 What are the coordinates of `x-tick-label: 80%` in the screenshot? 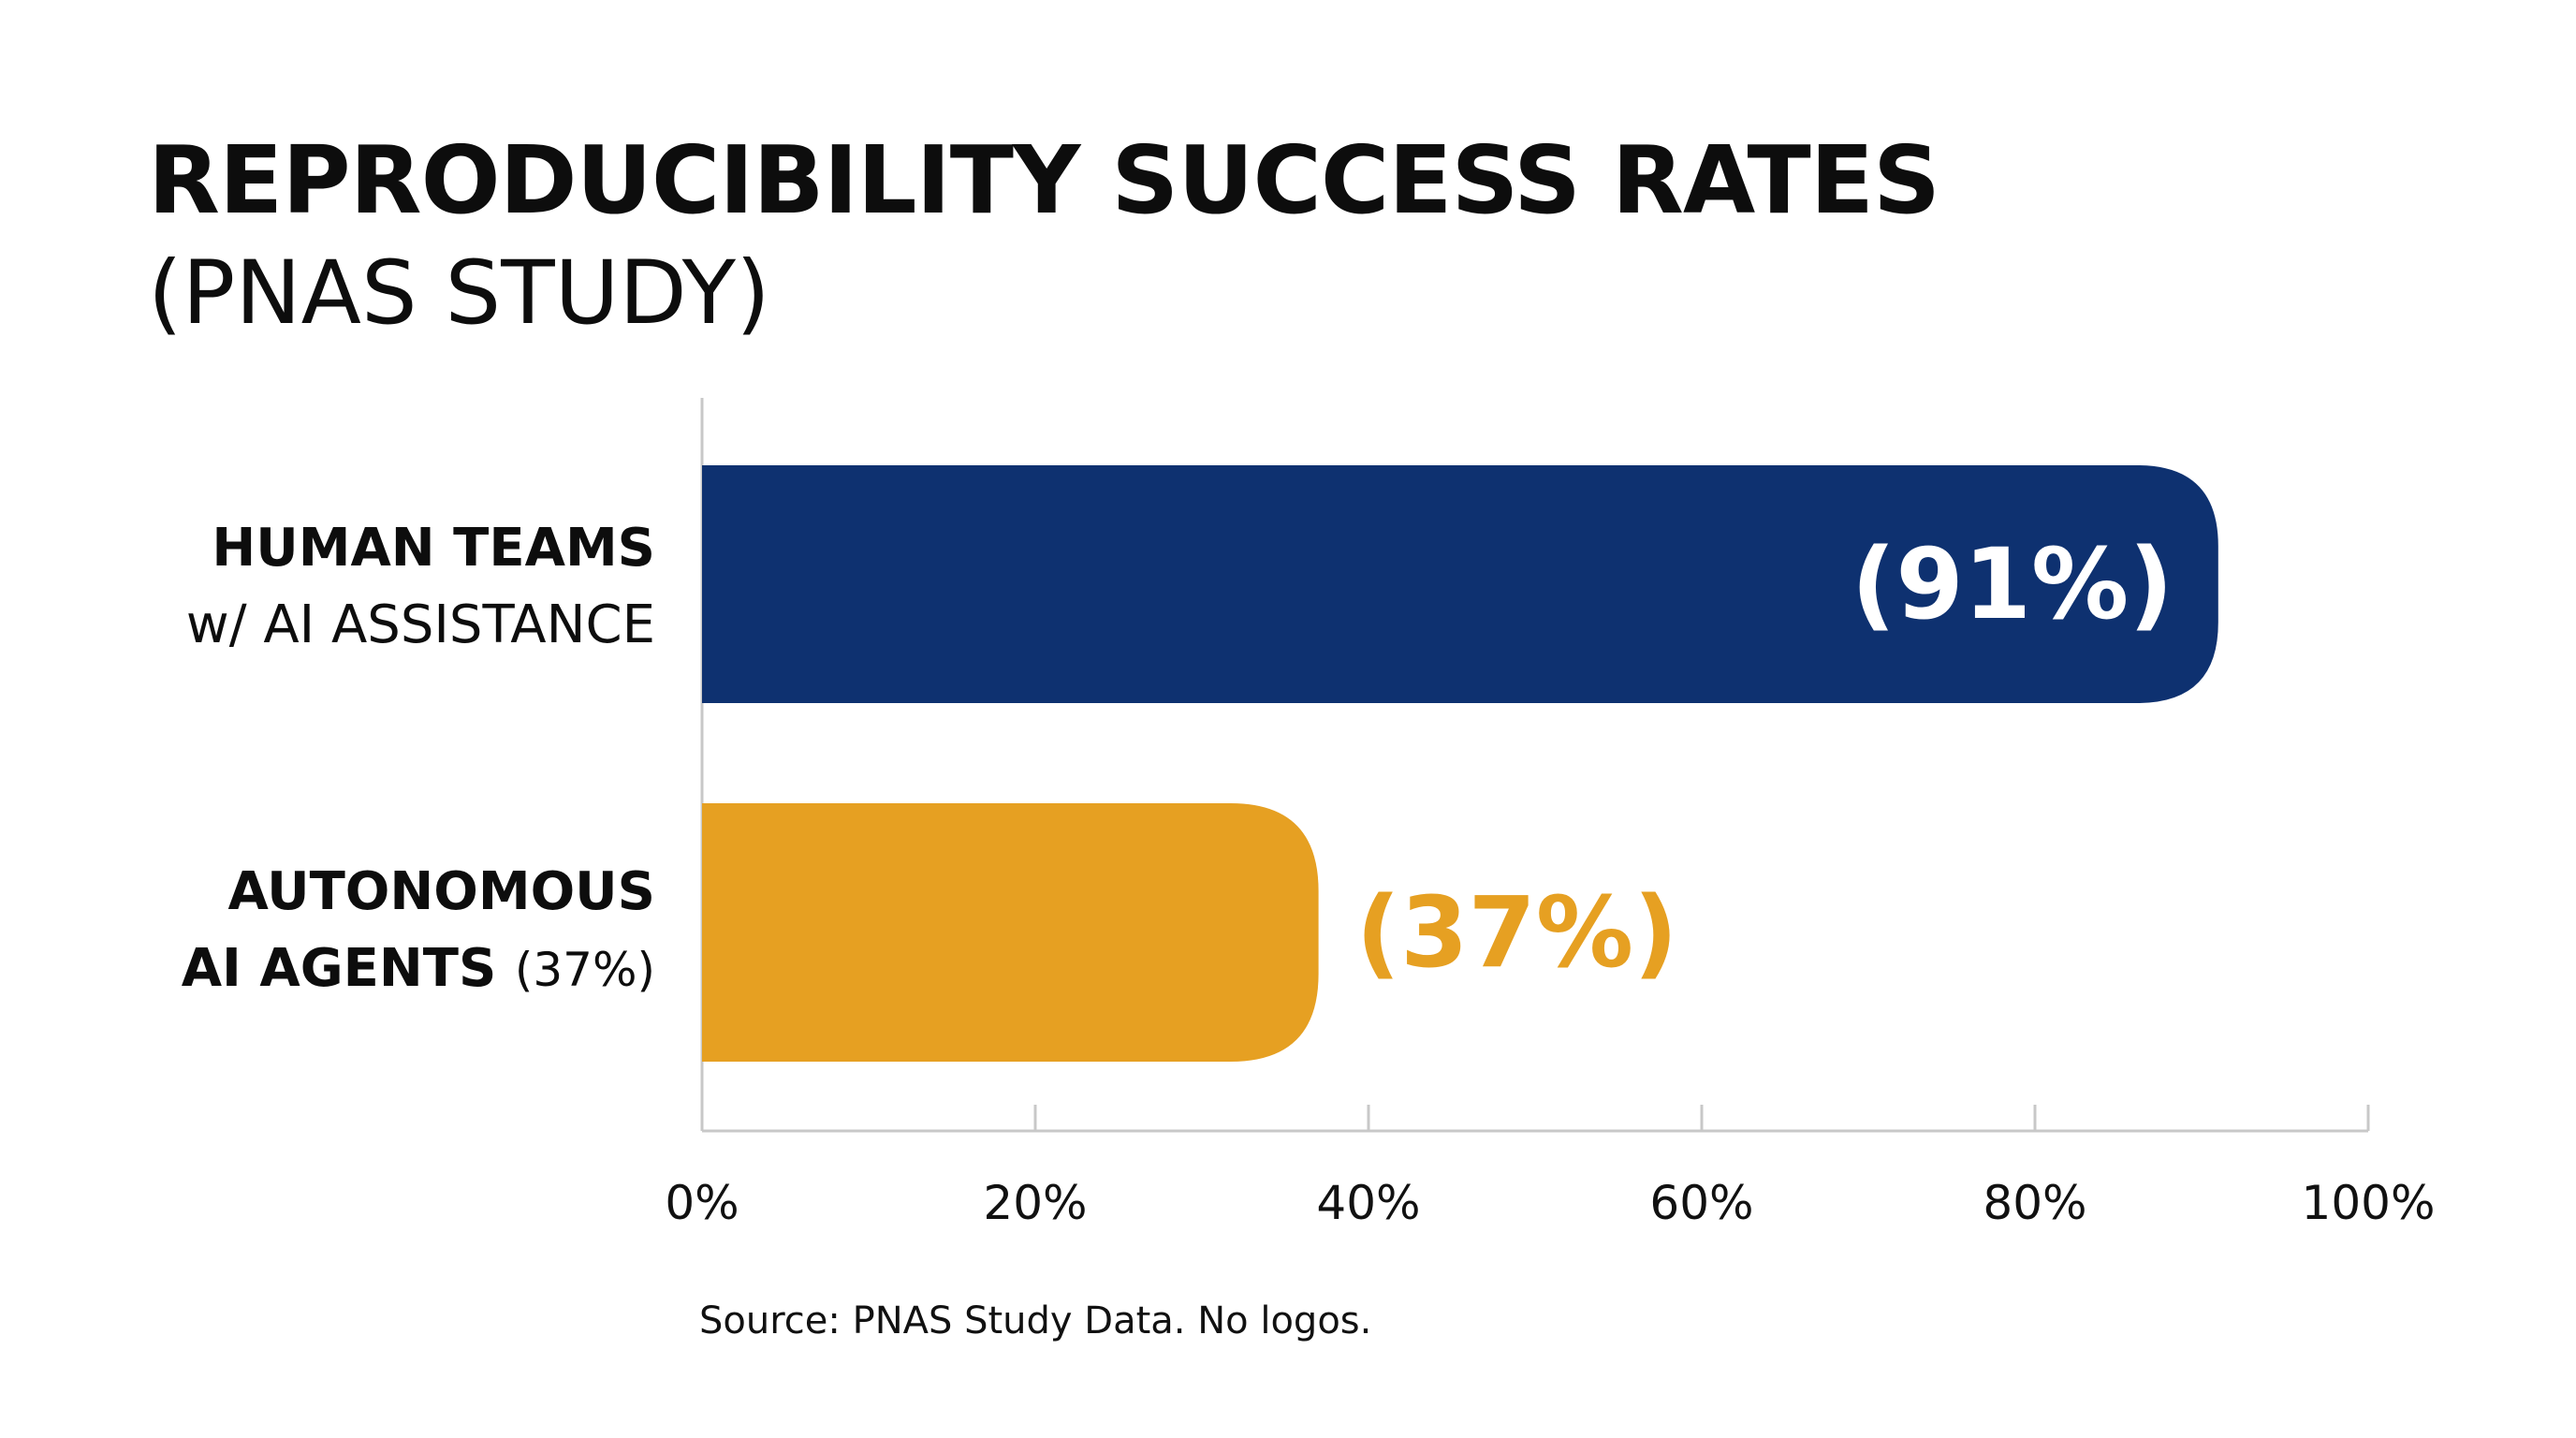 It's located at (2034, 1203).